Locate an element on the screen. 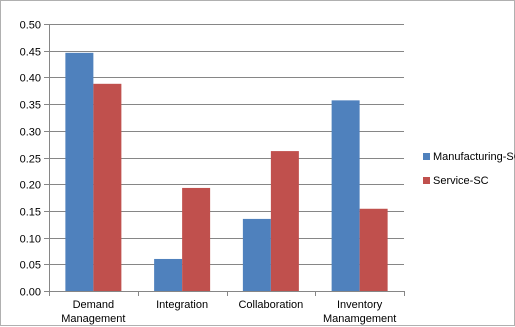 The height and width of the screenshot is (327, 515). legend-label: Service-SC is located at coordinates (461, 181).